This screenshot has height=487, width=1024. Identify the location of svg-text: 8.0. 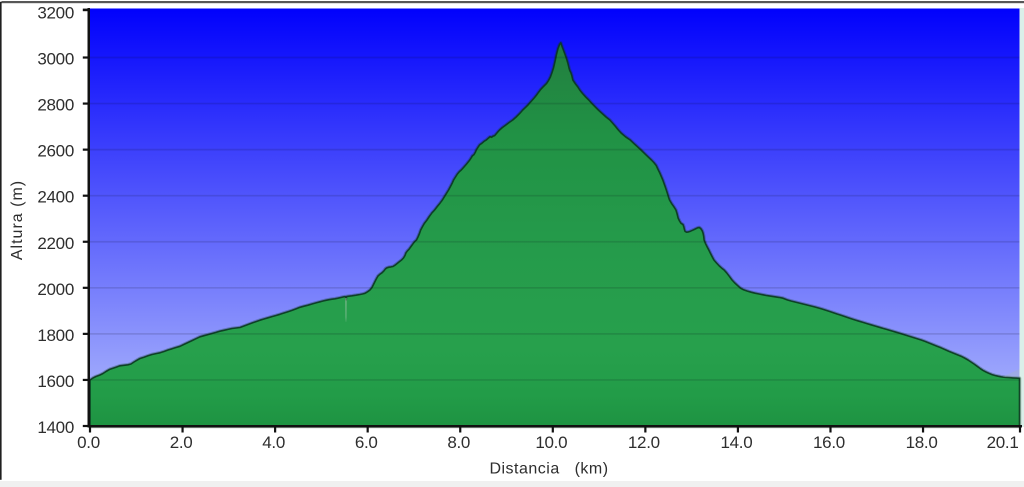
(458, 442).